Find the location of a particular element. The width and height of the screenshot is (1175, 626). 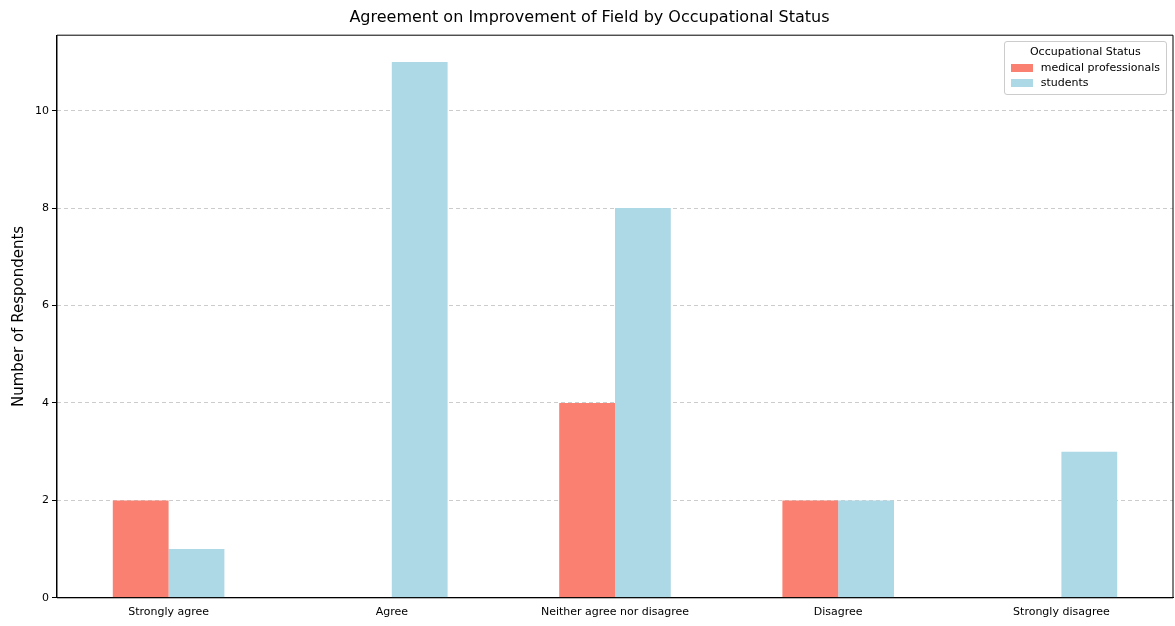

x-tick-label: Strongly disagree is located at coordinates (1061, 612).